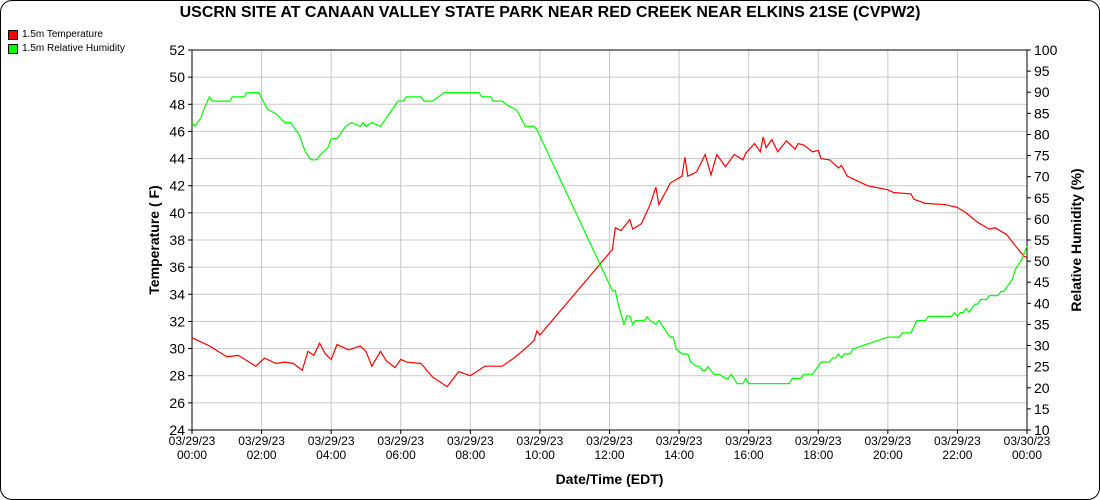 The height and width of the screenshot is (500, 1100). Describe the element at coordinates (73, 48) in the screenshot. I see `legend-label-humidity: 1.5m Relative Humidity` at that location.